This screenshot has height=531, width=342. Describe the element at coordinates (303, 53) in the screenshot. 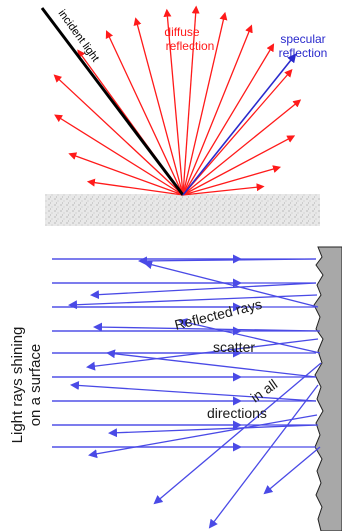

I see `specular-label-line2: reflection` at that location.